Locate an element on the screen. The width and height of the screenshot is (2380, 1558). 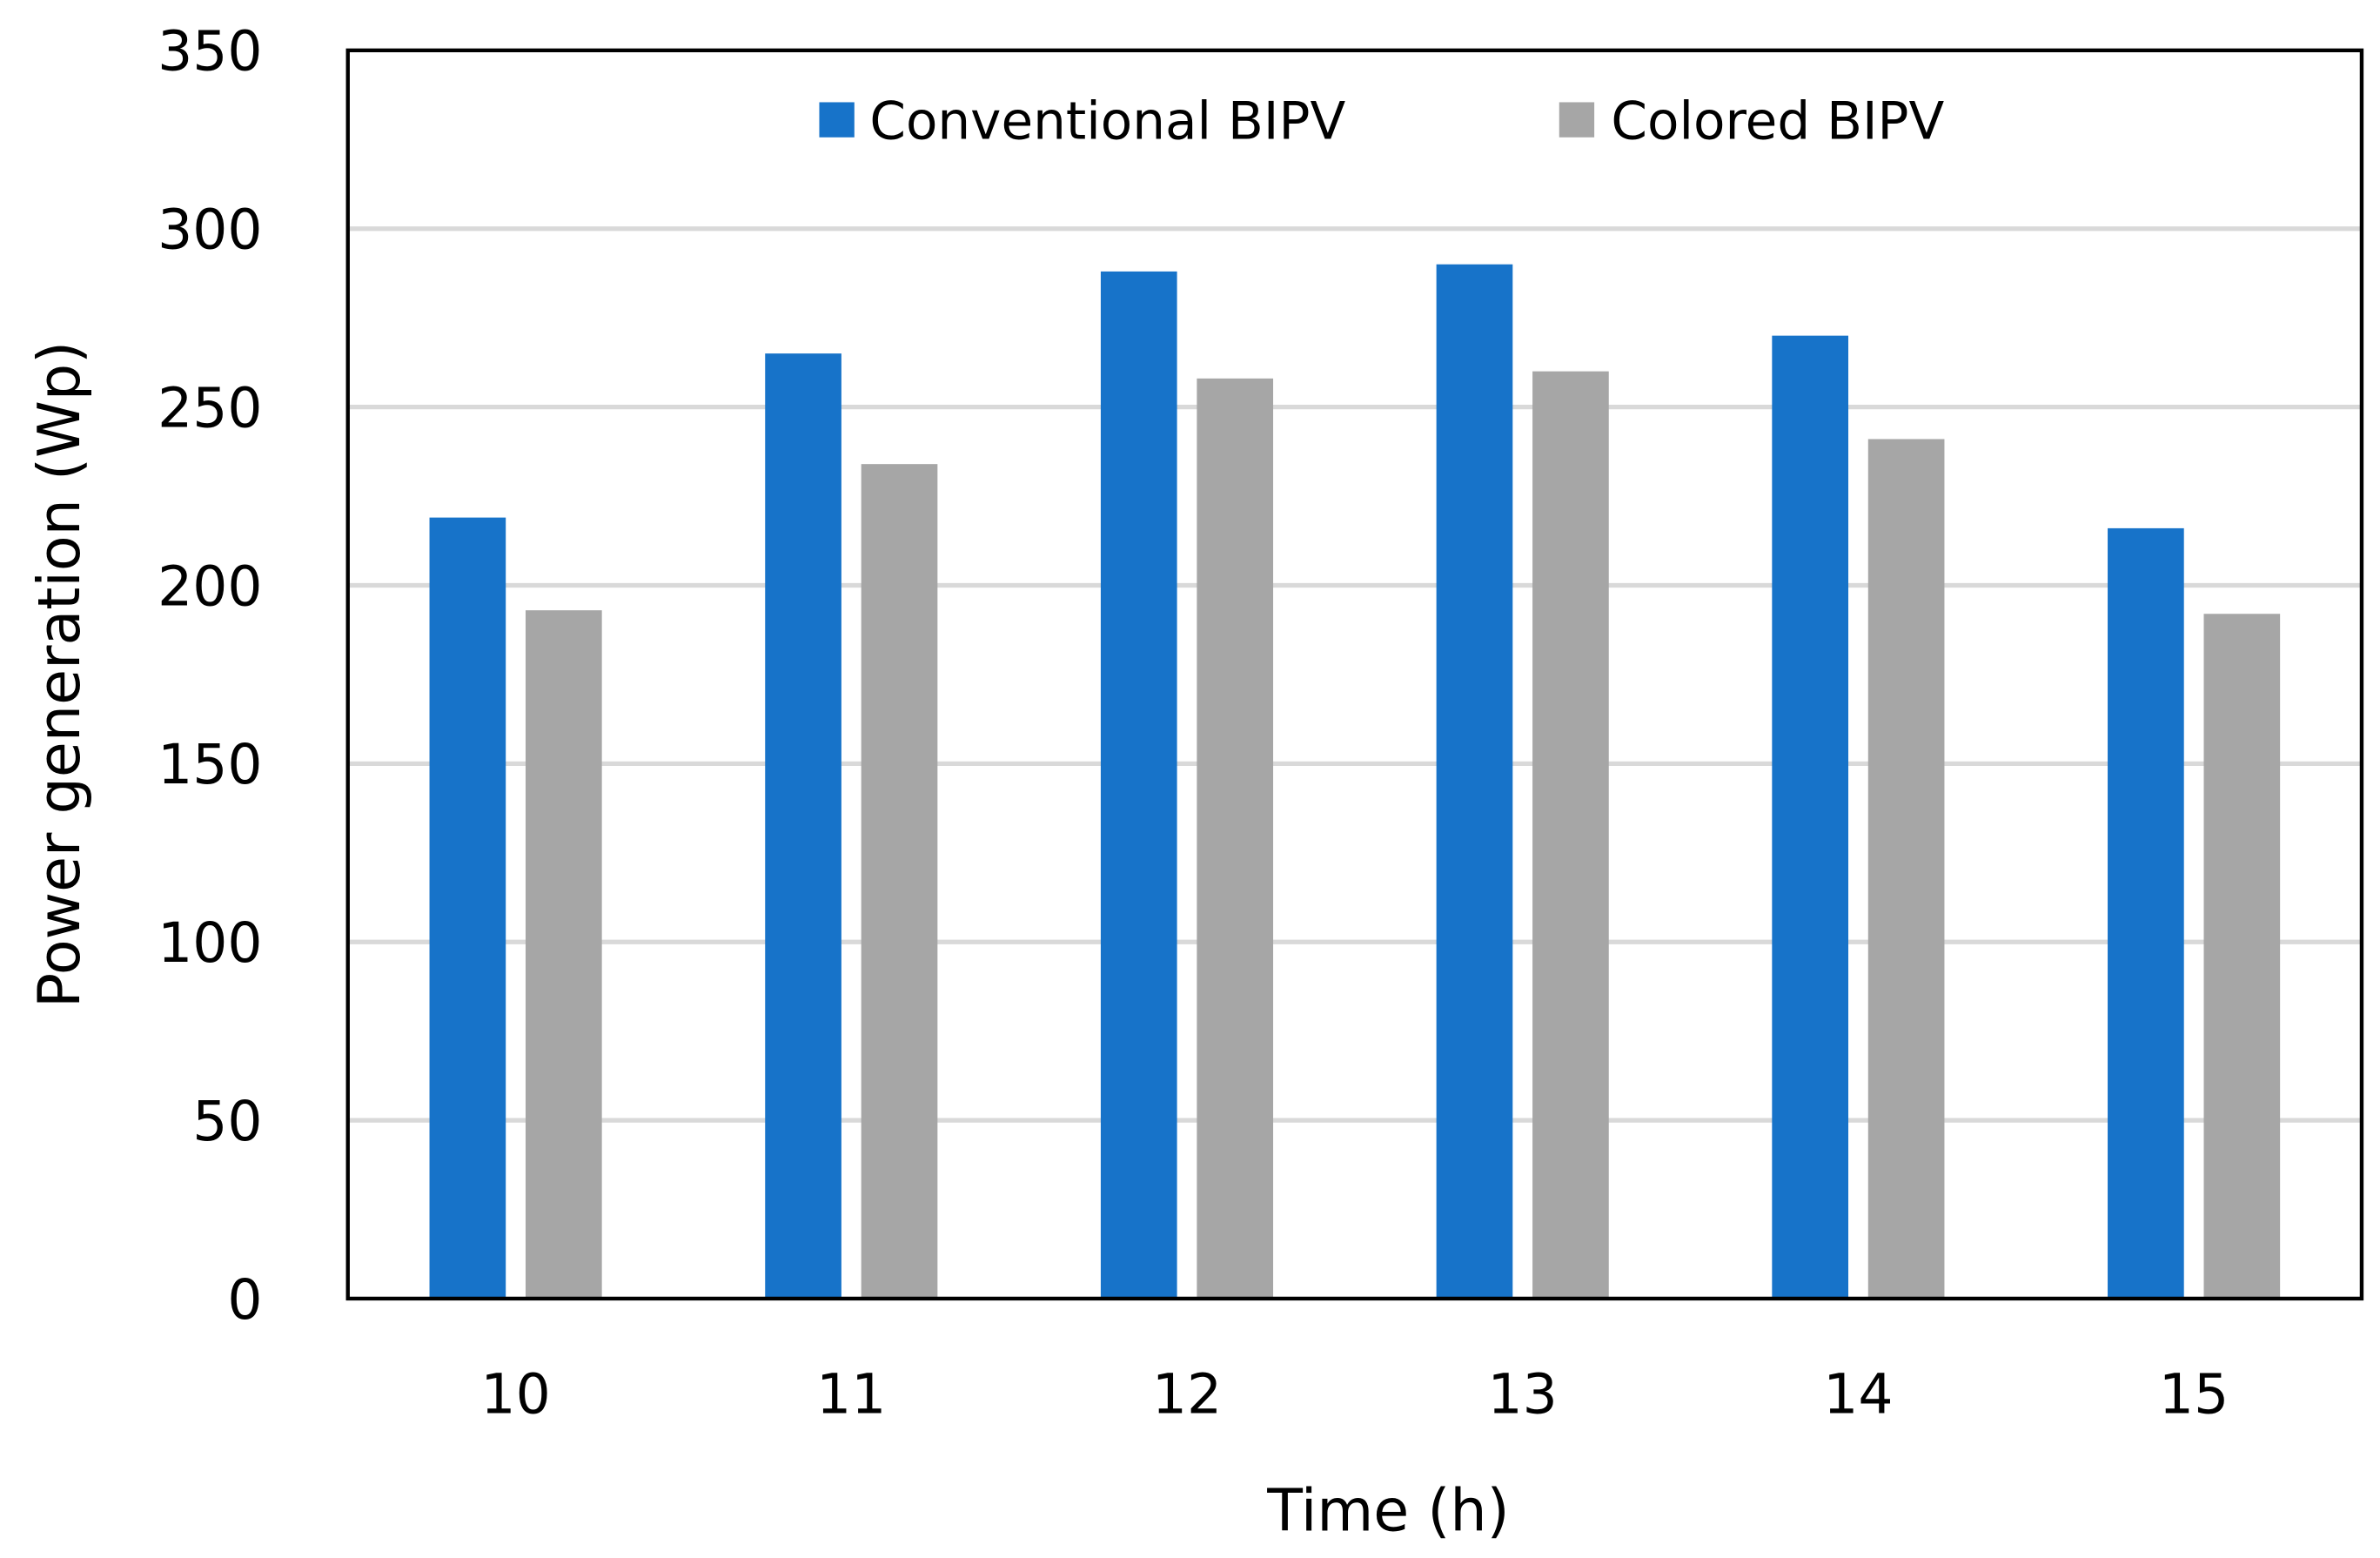
y-tick-label: 100 is located at coordinates (210, 943).